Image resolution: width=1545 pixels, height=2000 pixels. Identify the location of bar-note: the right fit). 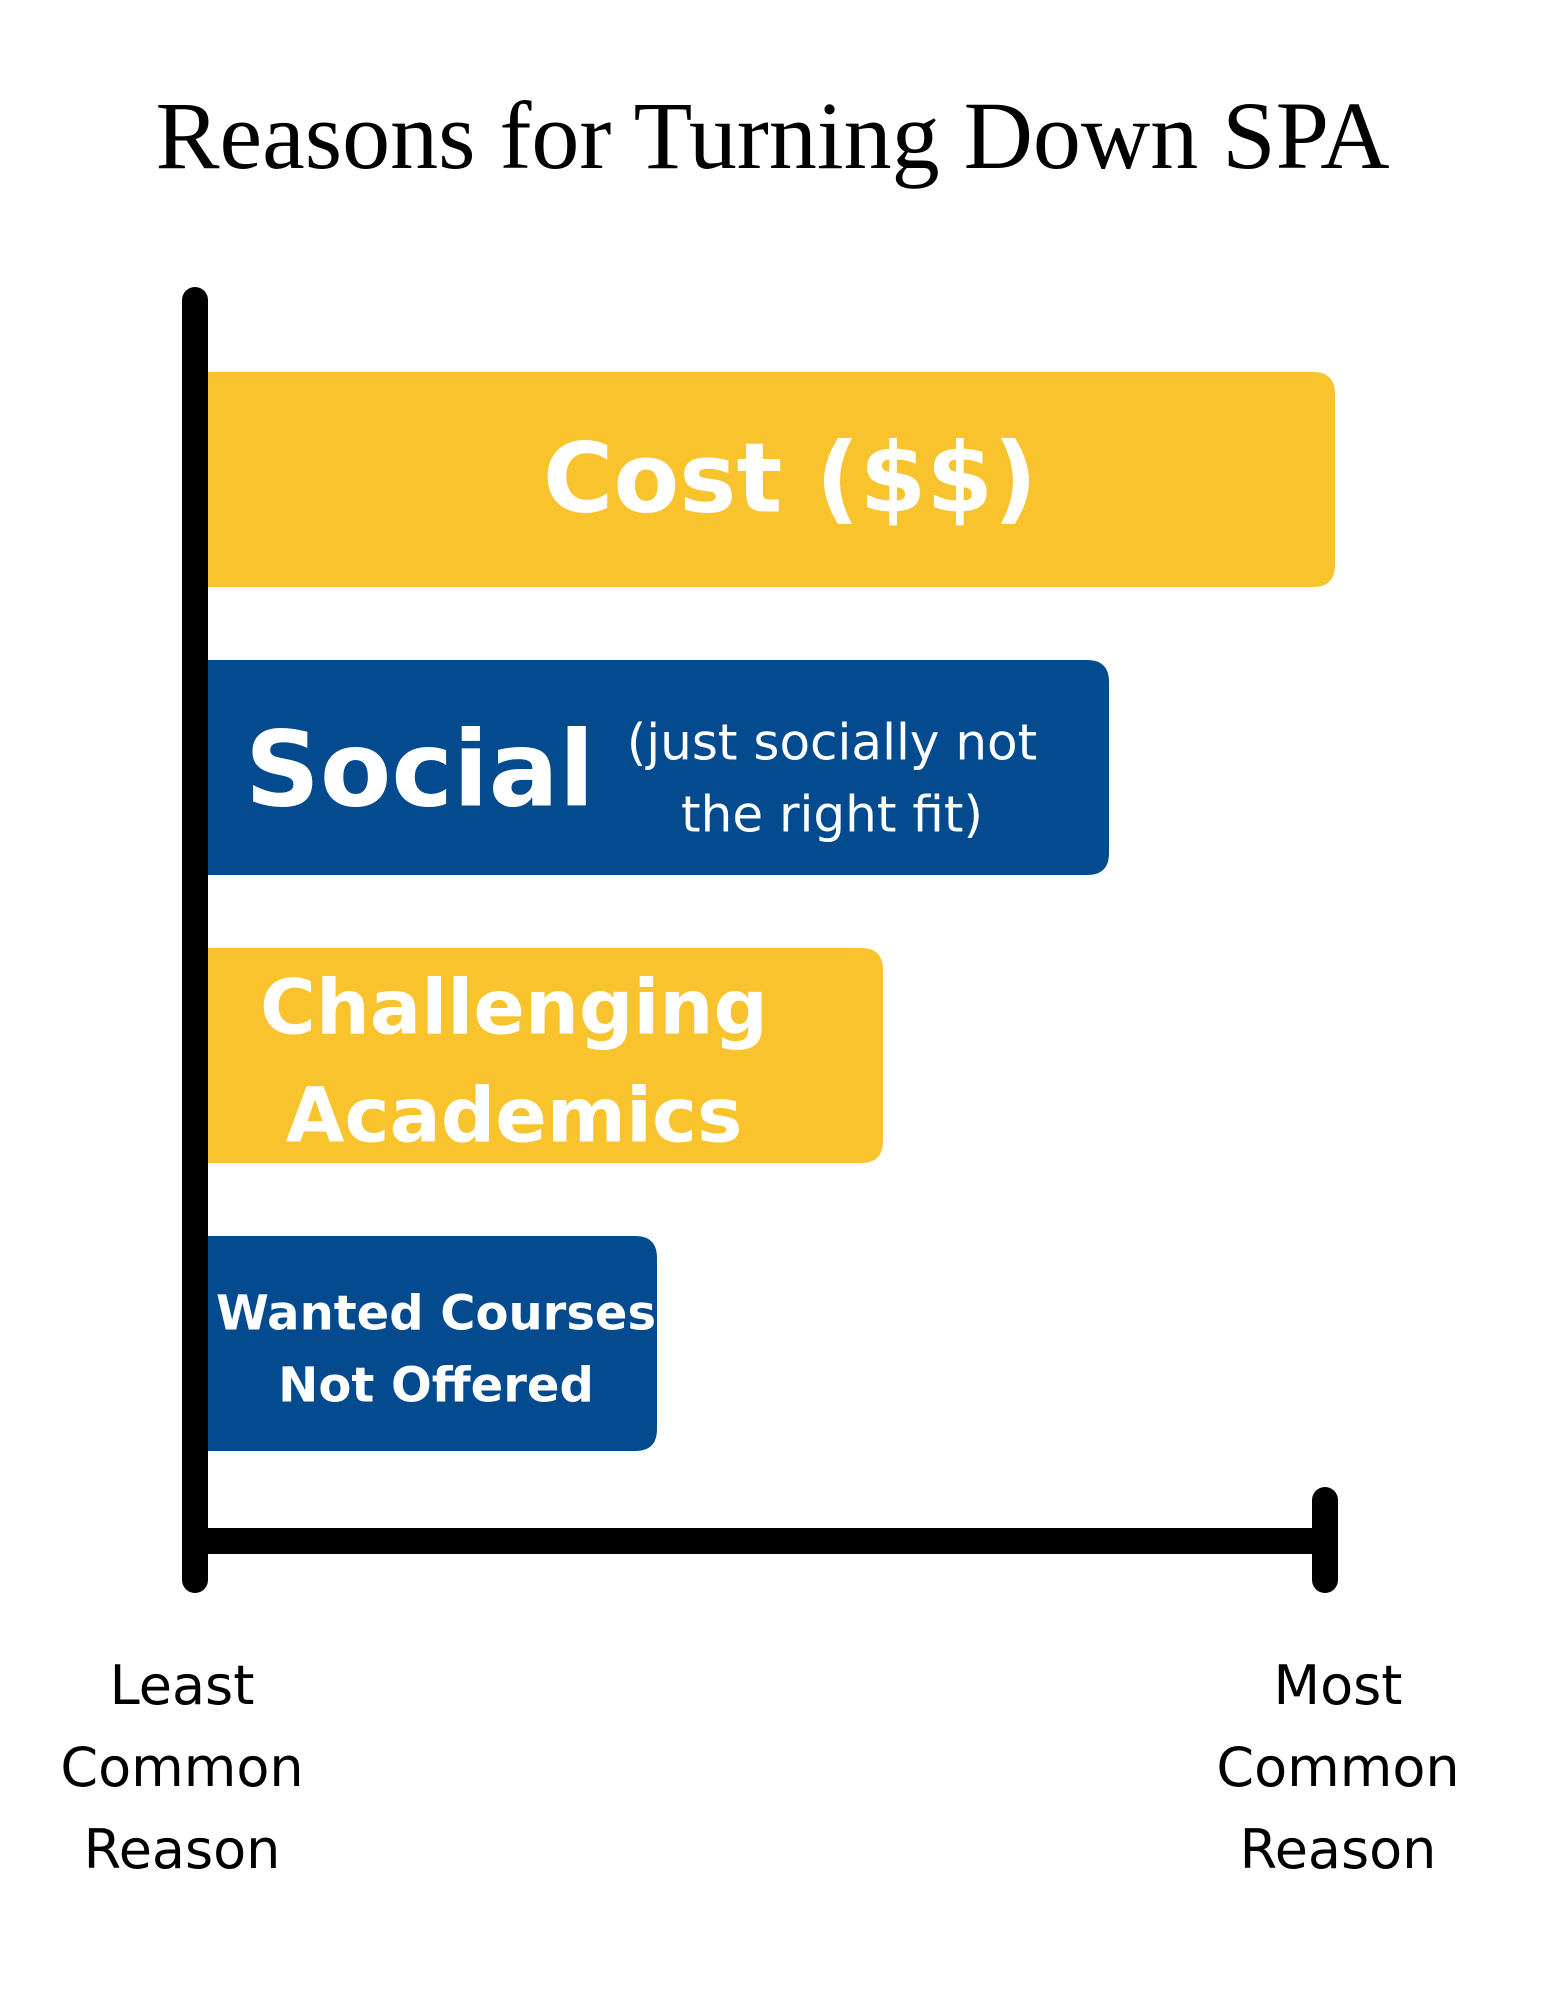
(832, 815).